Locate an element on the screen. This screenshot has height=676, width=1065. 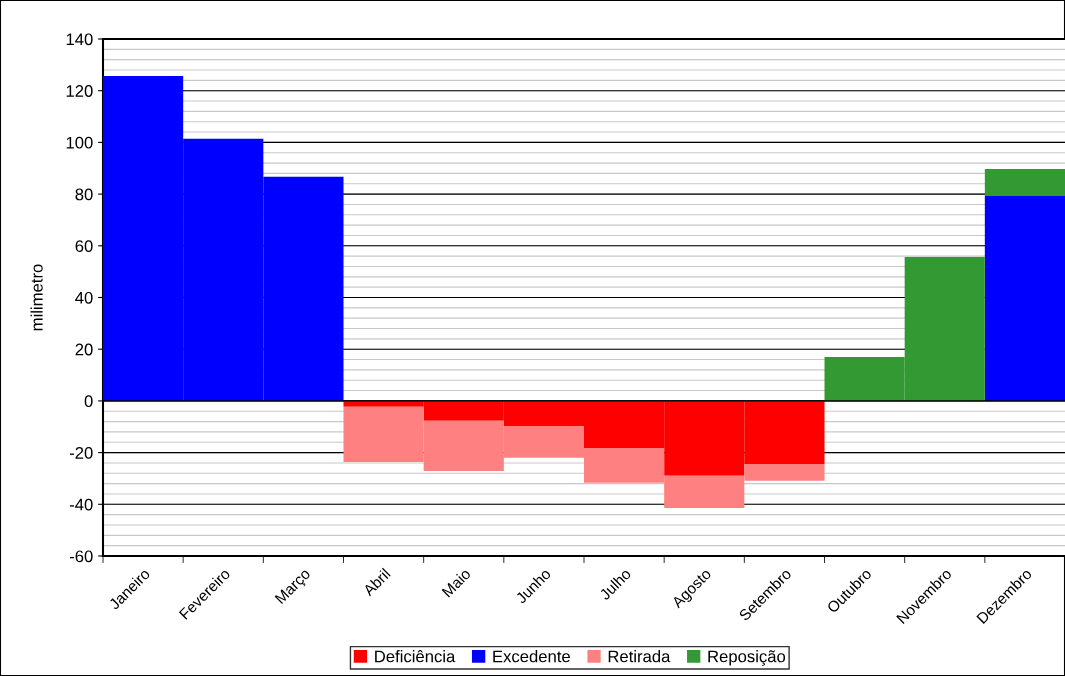
y-tick-label: 40 is located at coordinates (84, 297).